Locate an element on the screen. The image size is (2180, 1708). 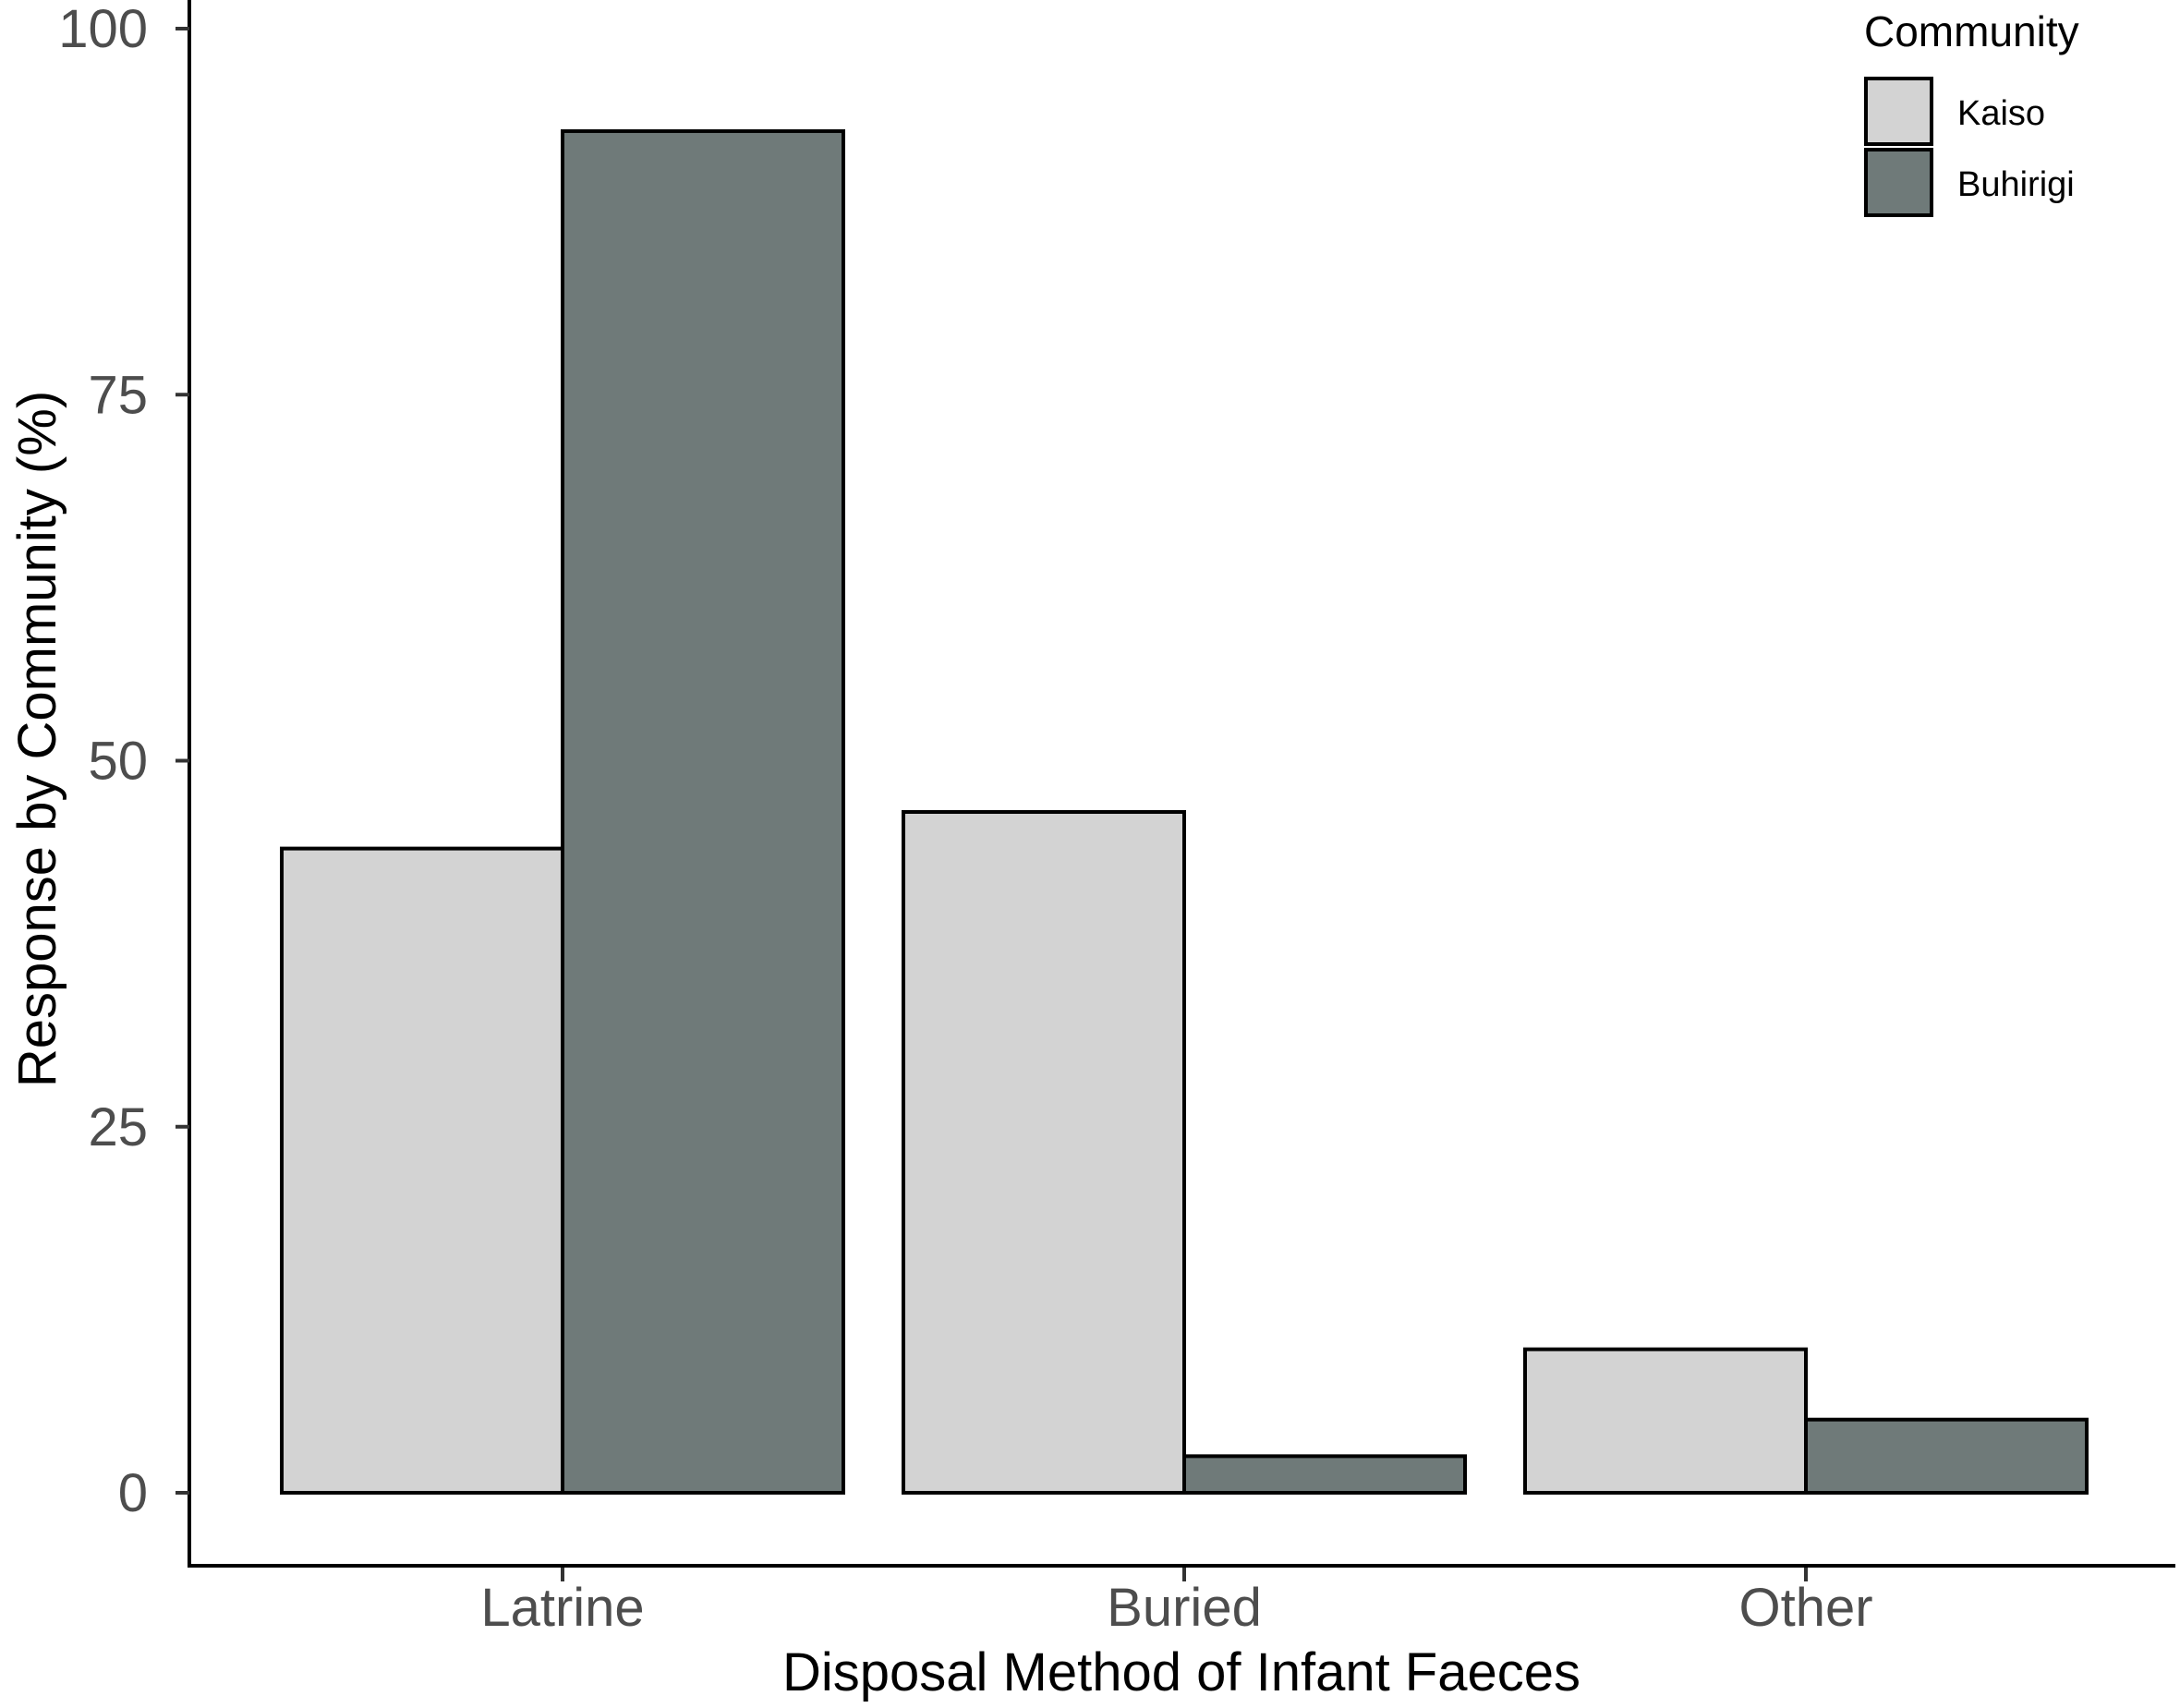
legend: Community Kaiso Buhirigi is located at coordinates (1971, 112).